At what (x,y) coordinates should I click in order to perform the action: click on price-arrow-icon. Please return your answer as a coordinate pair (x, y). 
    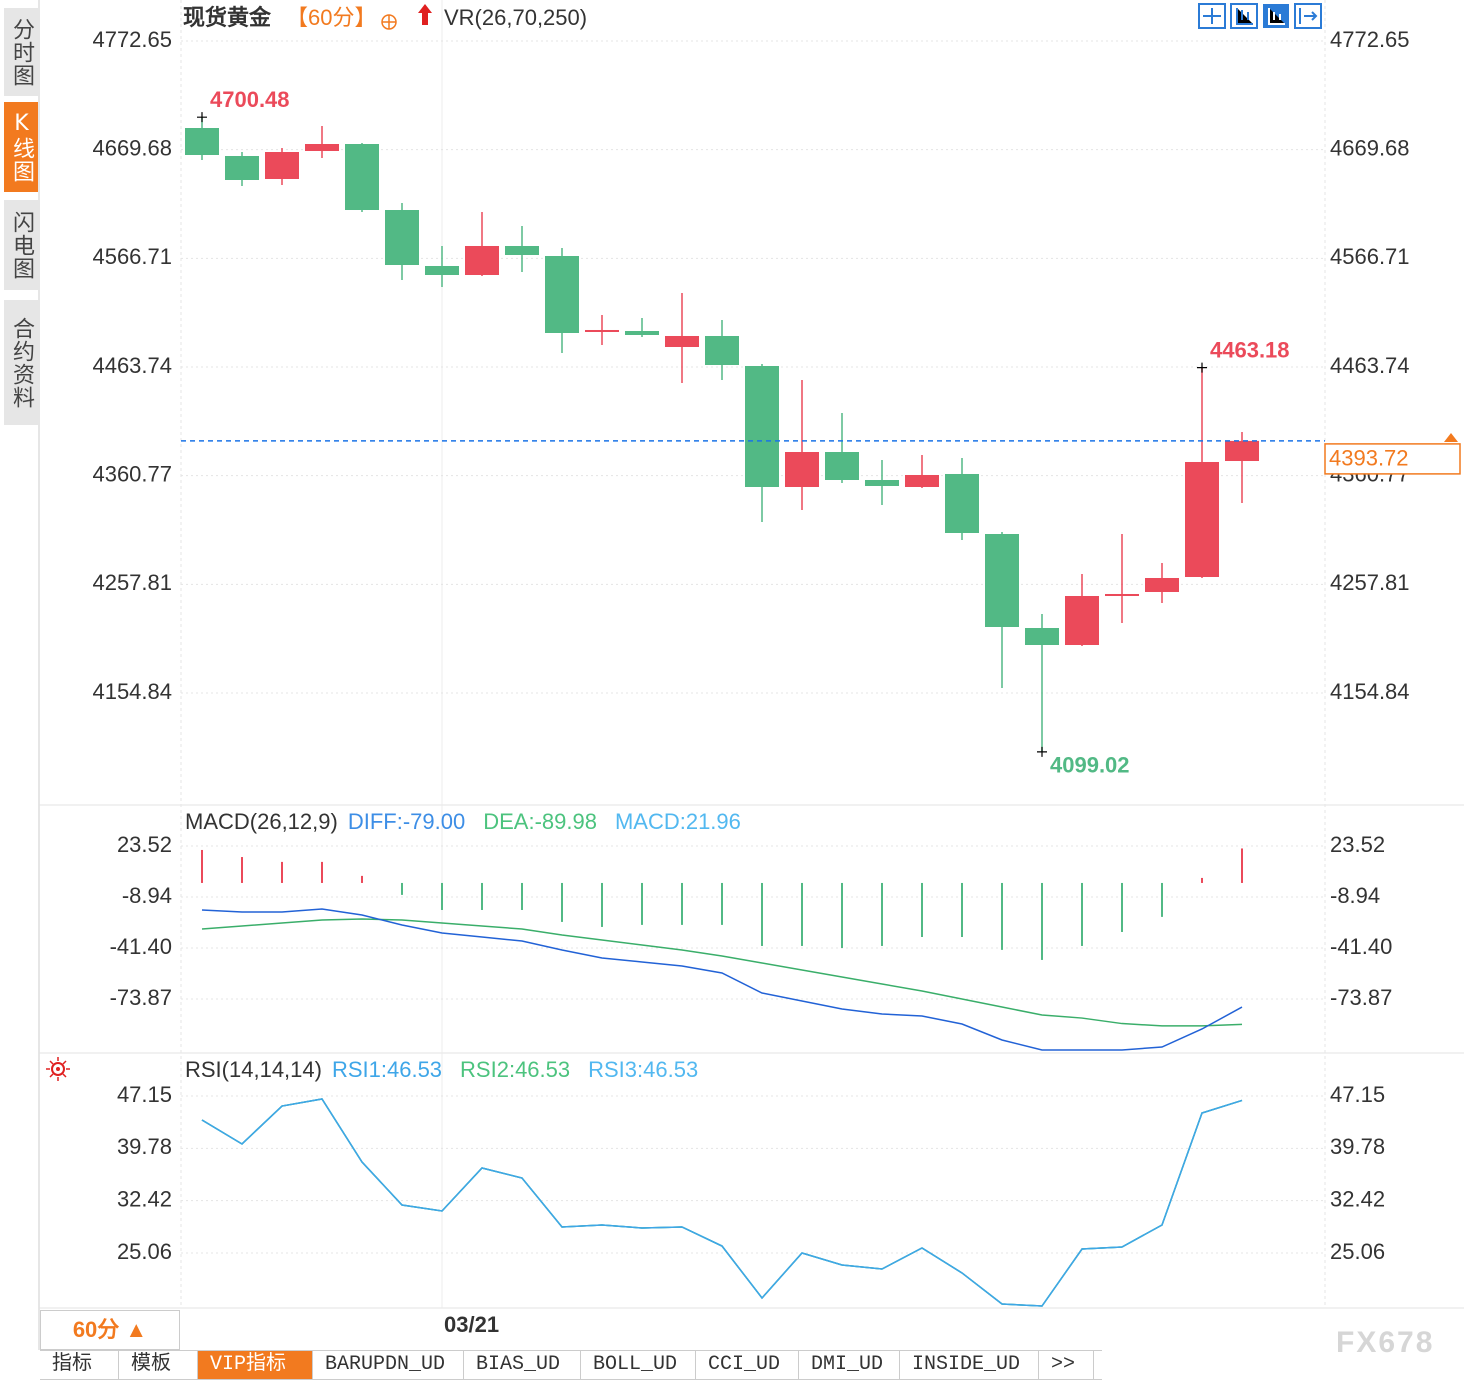
    Looking at the image, I should click on (1451, 437).